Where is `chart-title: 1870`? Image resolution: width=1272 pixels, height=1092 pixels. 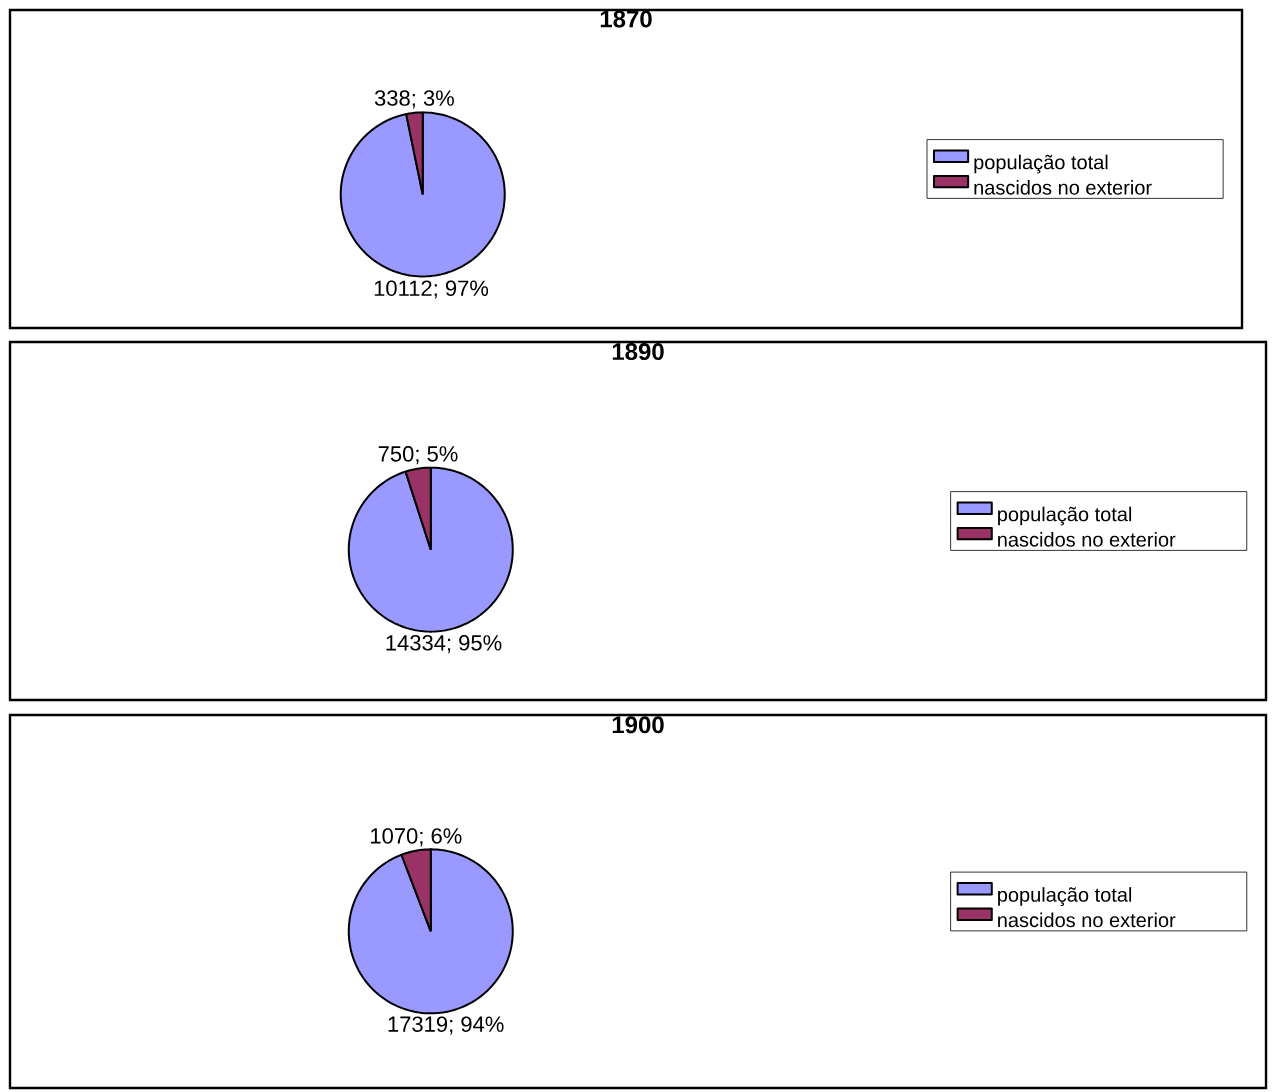
chart-title: 1870 is located at coordinates (626, 19).